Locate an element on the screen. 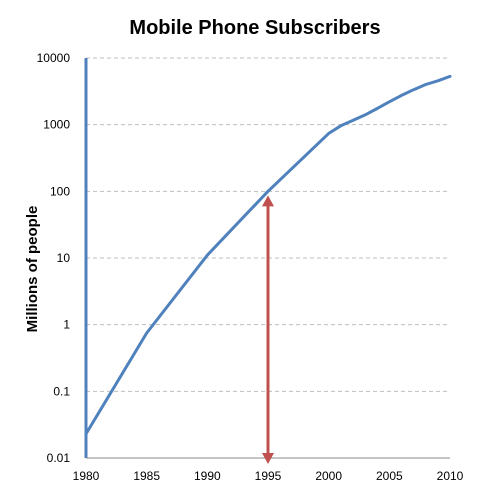 The image size is (482, 498). y-tick-label: 0.1 is located at coordinates (61, 391).